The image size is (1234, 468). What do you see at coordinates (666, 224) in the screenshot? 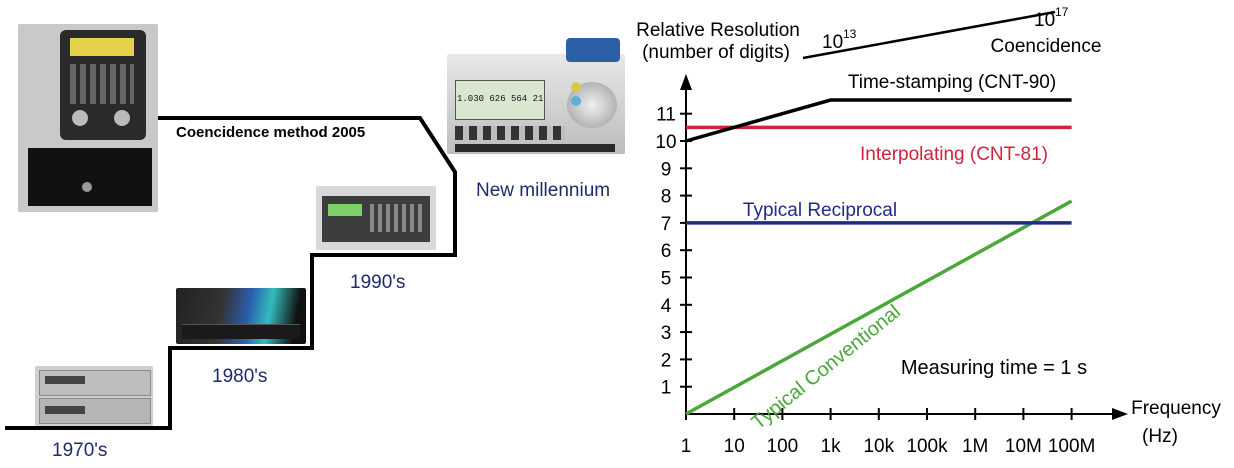
I see `y-tick-label: 7` at bounding box center [666, 224].